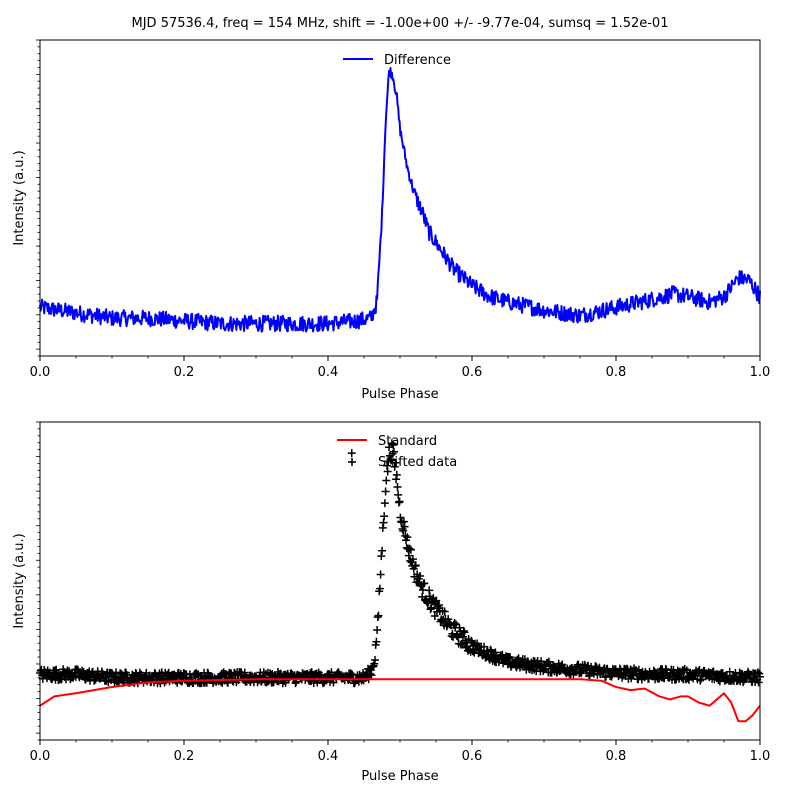 This screenshot has width=800, height=800. What do you see at coordinates (352, 462) in the screenshot?
I see `legend-swatch-shifted` at bounding box center [352, 462].